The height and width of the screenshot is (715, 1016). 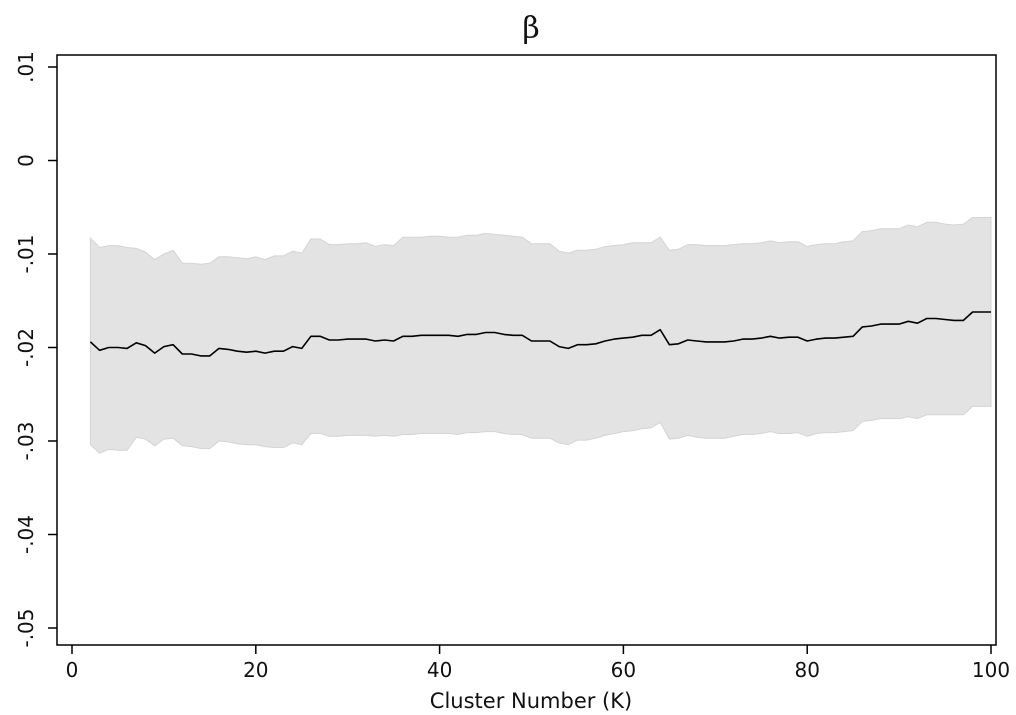 What do you see at coordinates (26, 347) in the screenshot?
I see `y-tick-label: -.02` at bounding box center [26, 347].